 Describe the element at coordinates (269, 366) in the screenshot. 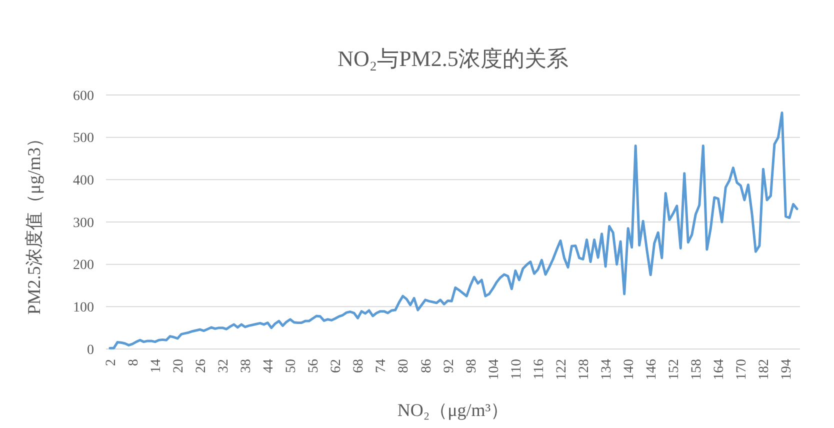

I see `x-tick-label: 44` at that location.